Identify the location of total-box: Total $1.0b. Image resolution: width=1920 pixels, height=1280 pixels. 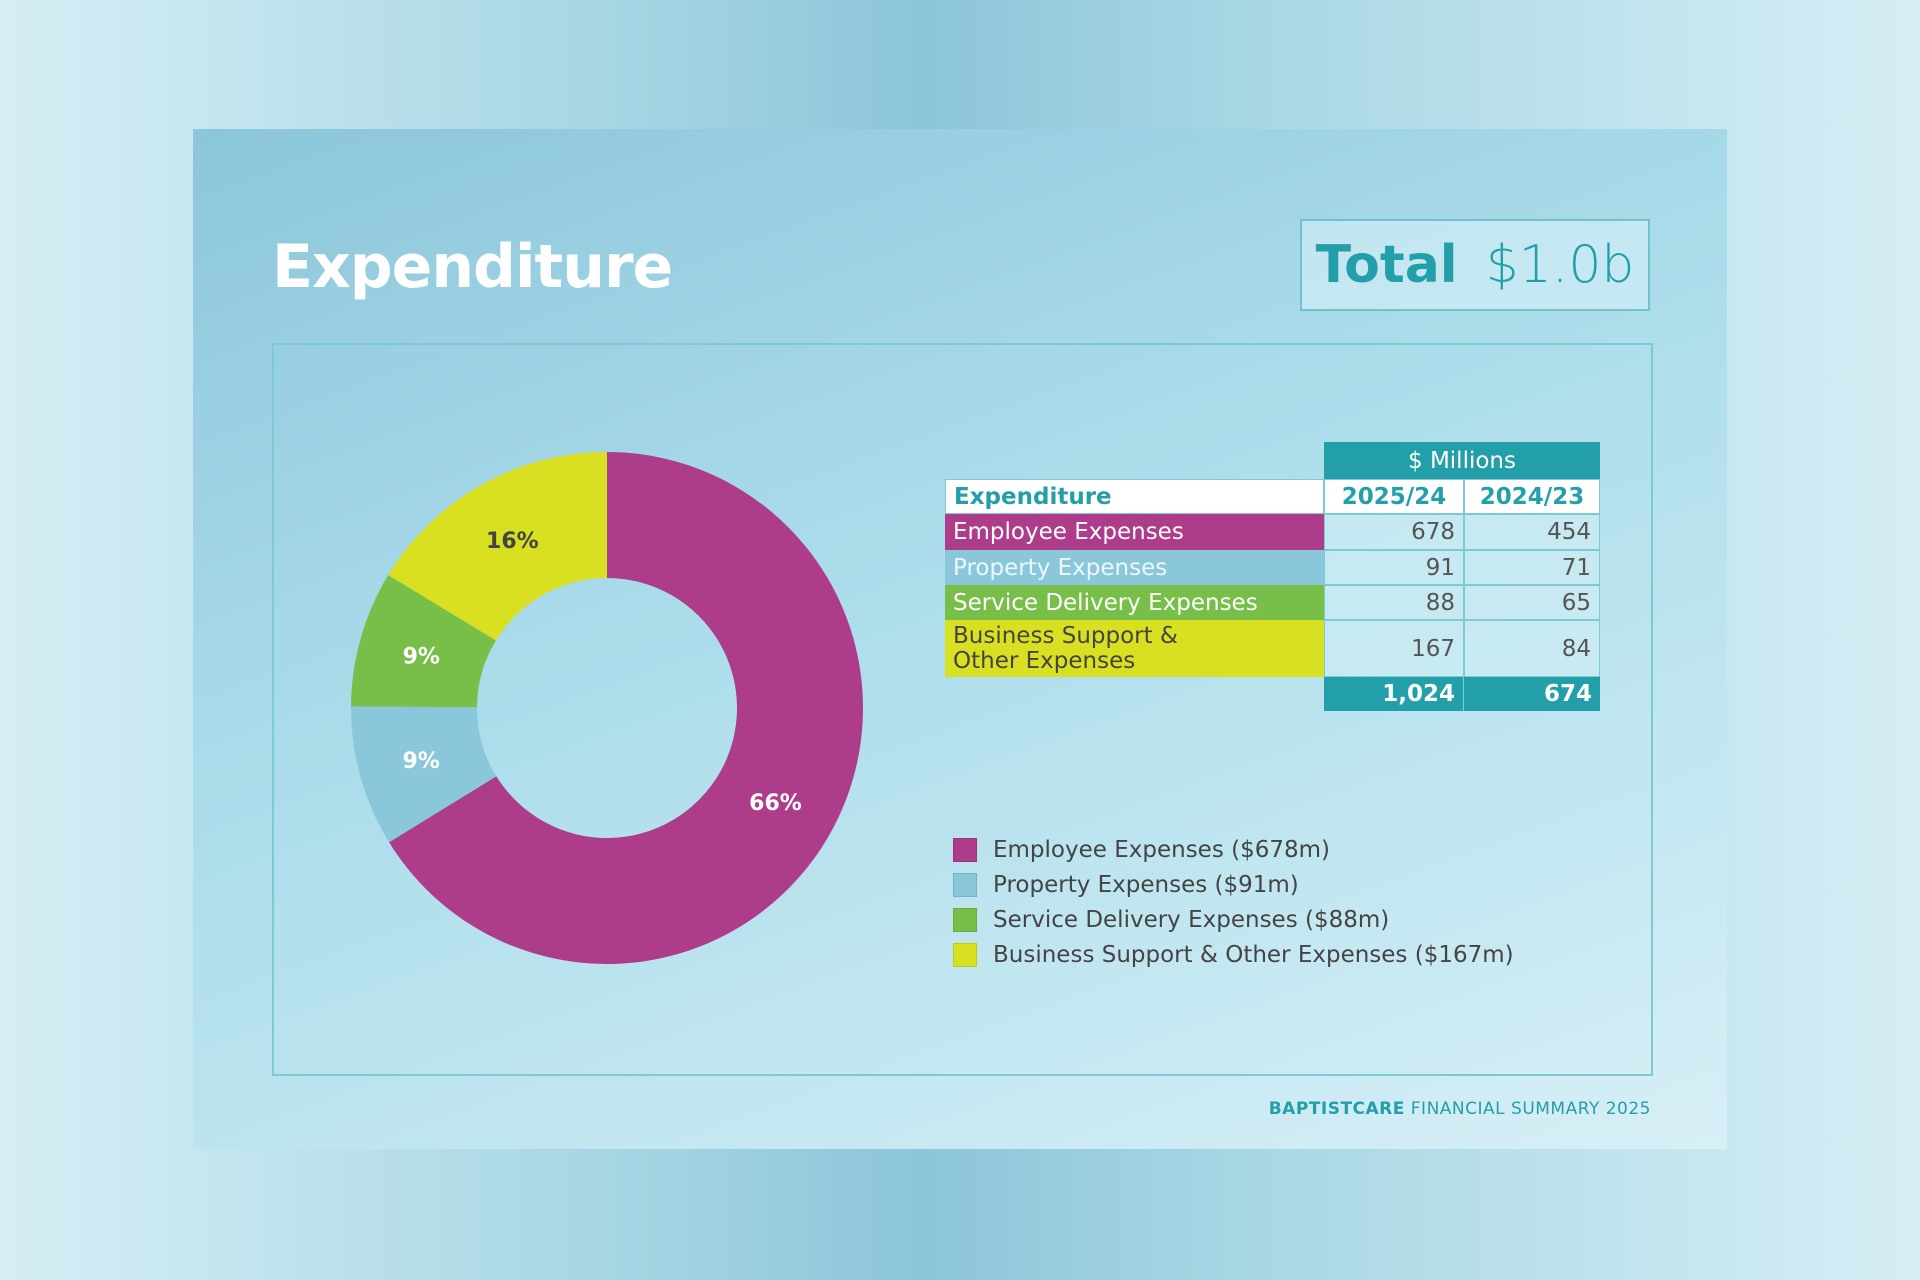
(1475, 265).